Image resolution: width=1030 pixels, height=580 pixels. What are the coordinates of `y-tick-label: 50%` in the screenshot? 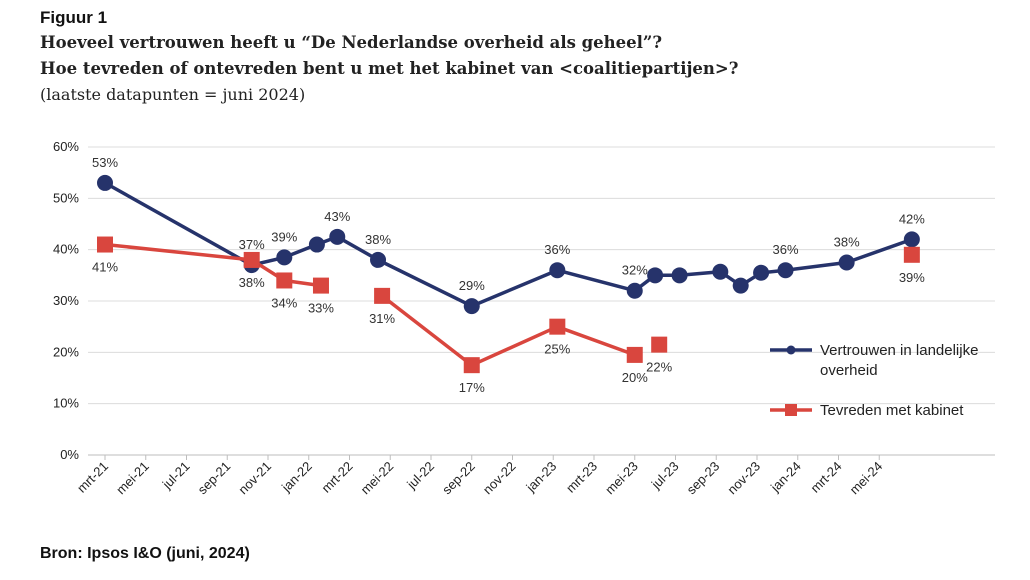 It's located at (66, 197).